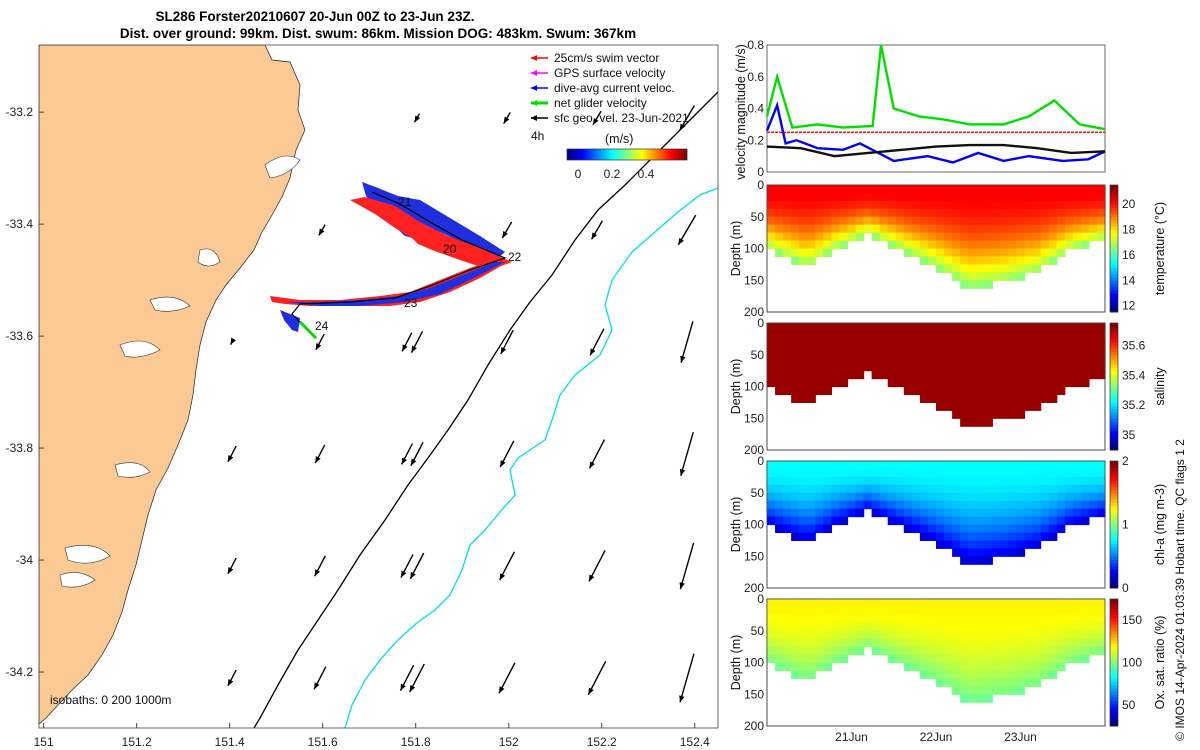  What do you see at coordinates (282, 167) in the screenshot?
I see `estuary-feature` at bounding box center [282, 167].